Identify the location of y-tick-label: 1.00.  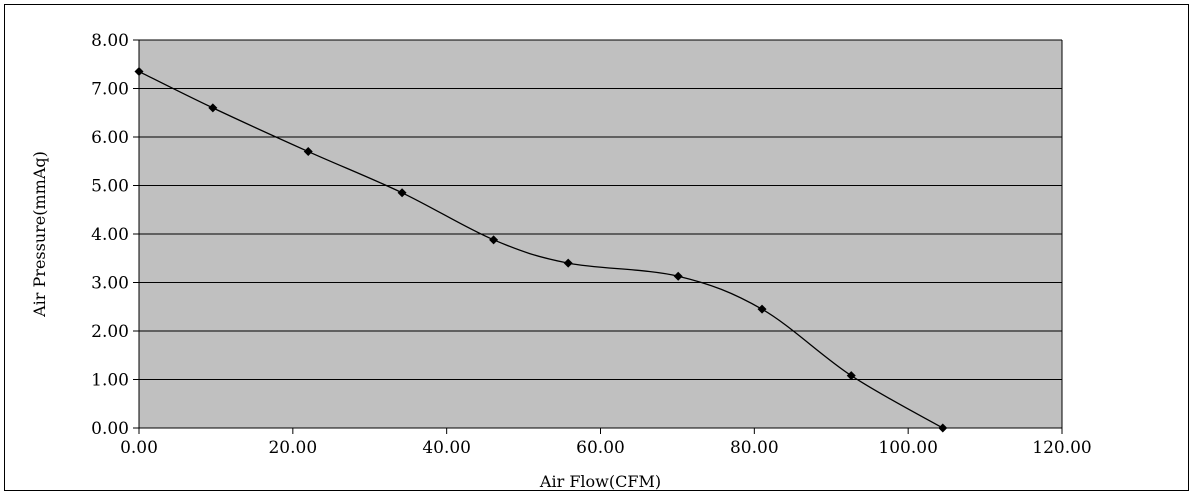
(110, 381).